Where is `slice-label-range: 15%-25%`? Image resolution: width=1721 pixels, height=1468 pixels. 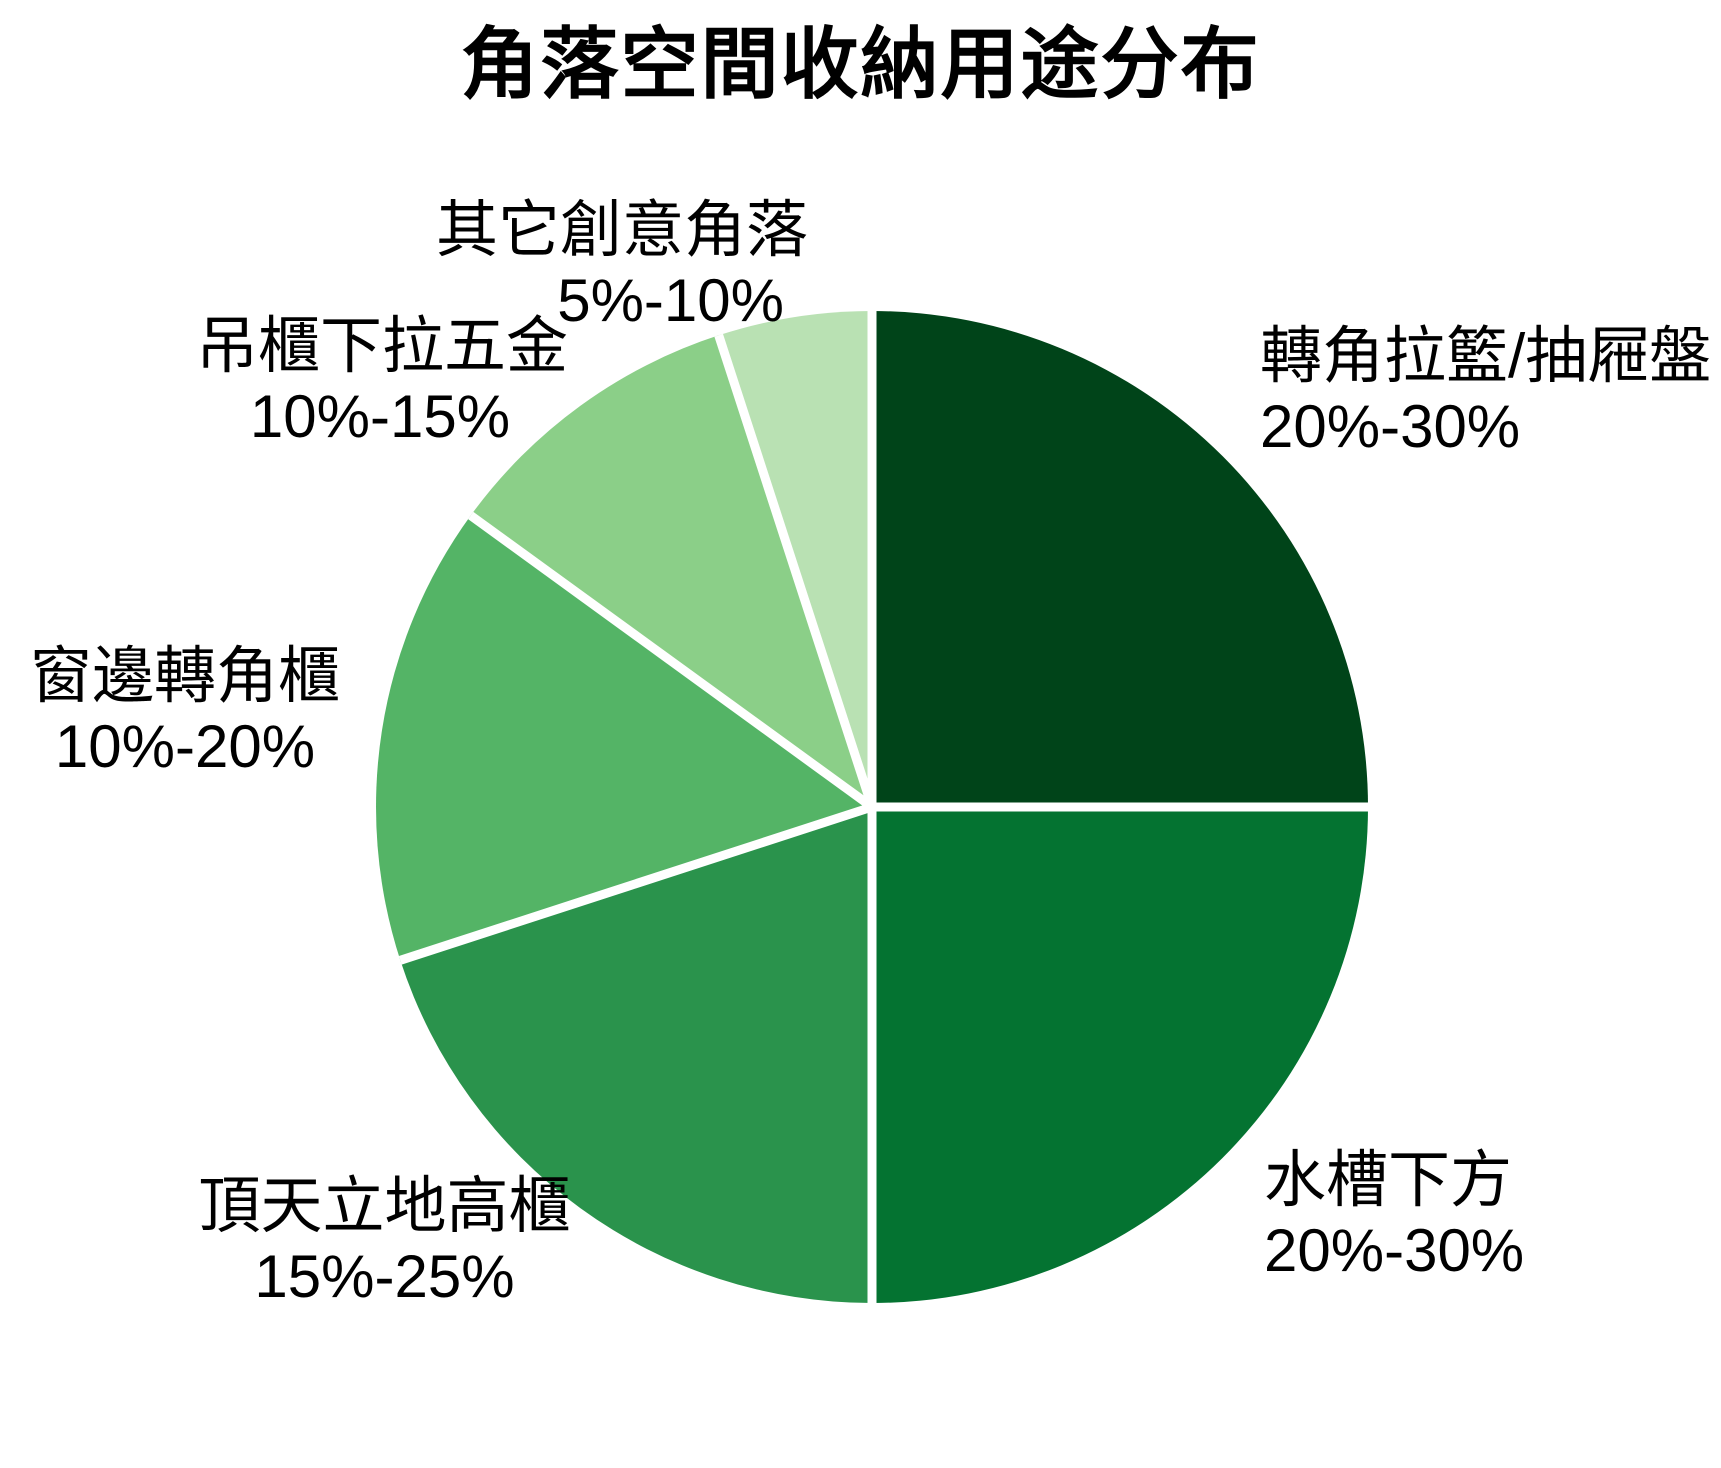
slice-label-range: 15%-25% is located at coordinates (384, 1276).